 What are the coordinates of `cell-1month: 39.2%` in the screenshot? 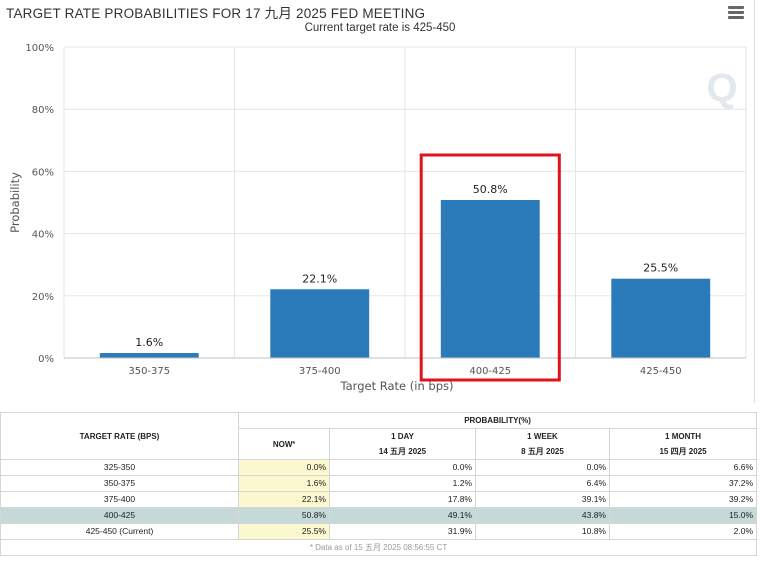 It's located at (683, 499).